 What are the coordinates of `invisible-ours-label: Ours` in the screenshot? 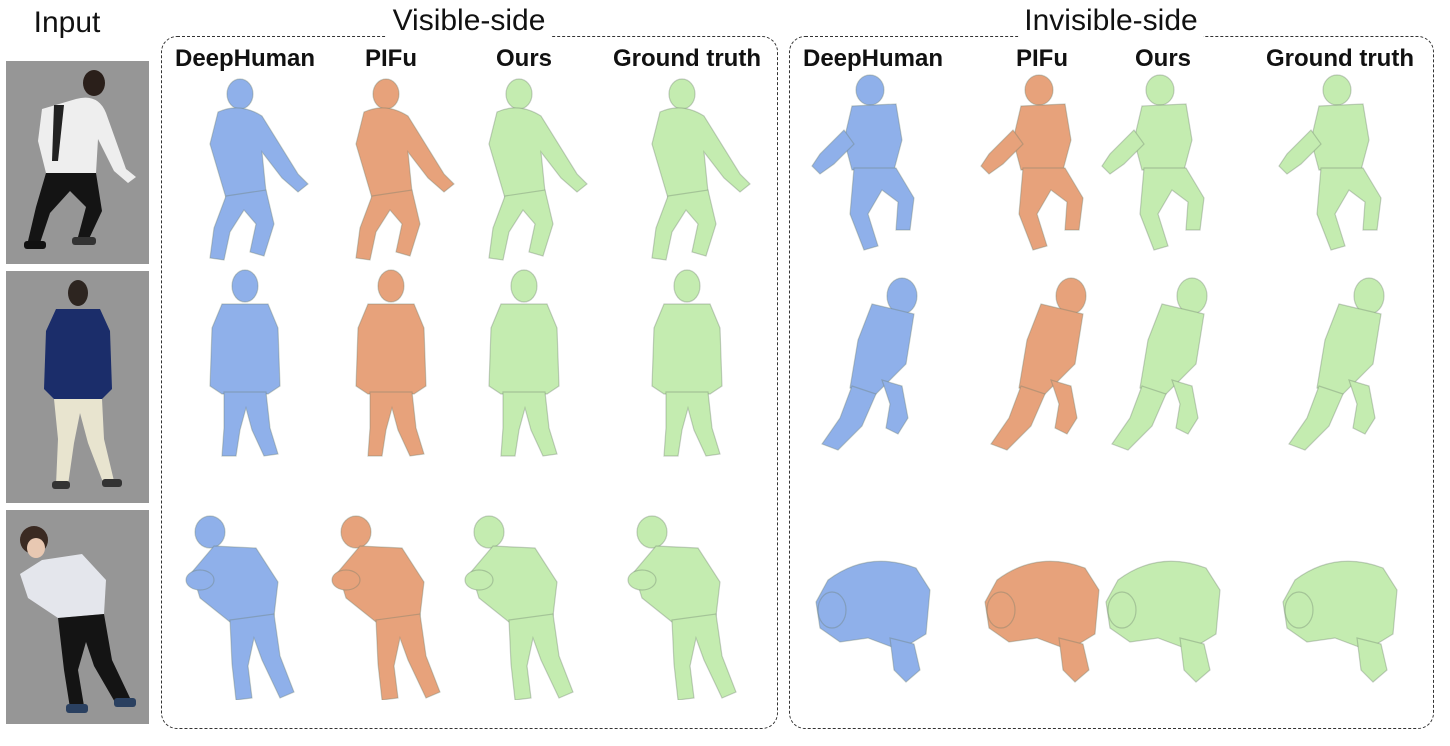 It's located at (1163, 58).